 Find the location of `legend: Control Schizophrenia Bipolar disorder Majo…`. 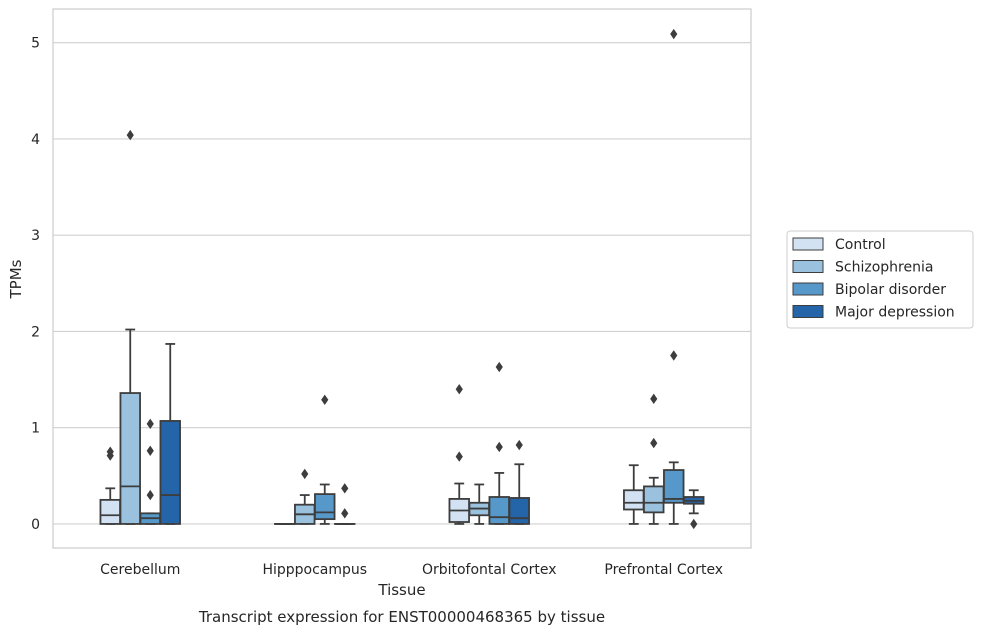

legend: Control Schizophrenia Bipolar disorder Majo… is located at coordinates (880, 279).